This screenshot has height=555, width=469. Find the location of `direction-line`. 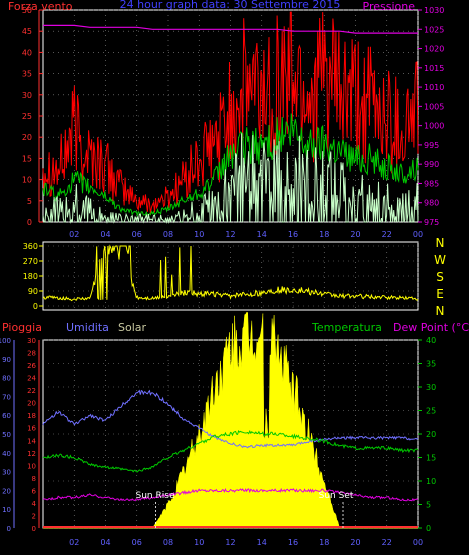

direction-line is located at coordinates (230, 273).